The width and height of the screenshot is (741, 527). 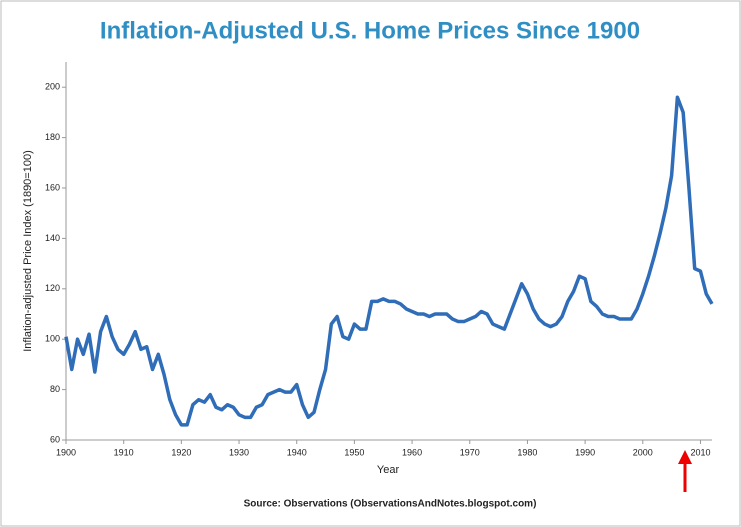 I want to click on x-tick-label: 1970, so click(x=470, y=452).